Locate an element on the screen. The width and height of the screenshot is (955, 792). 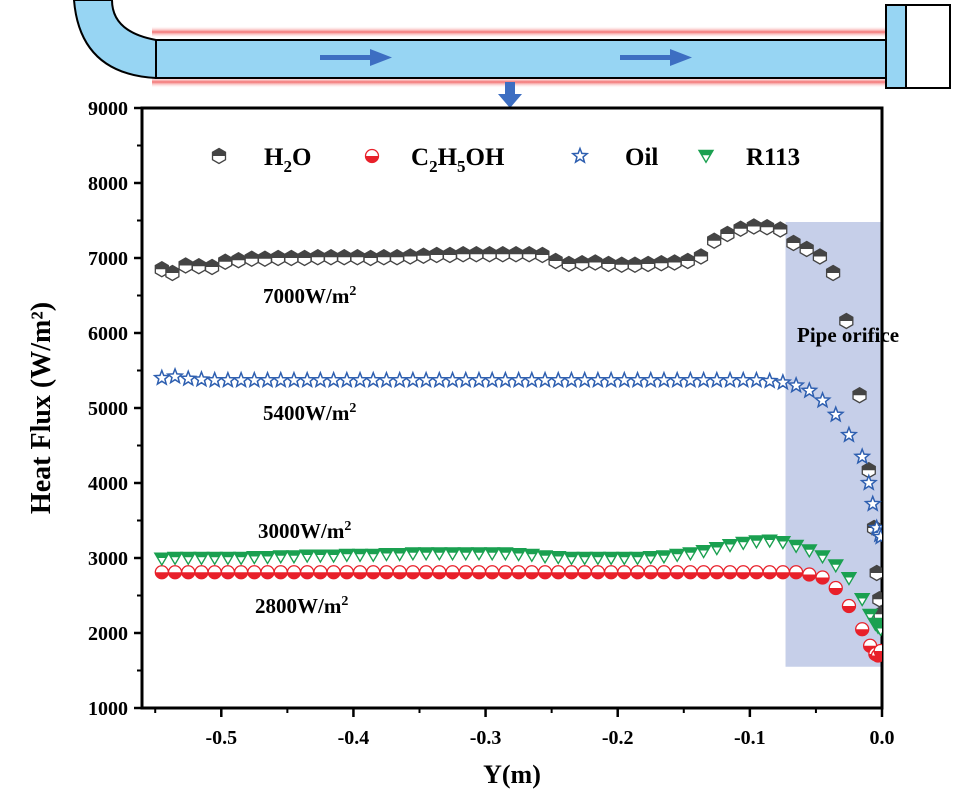
legend-marker-r113 is located at coordinates (706, 156).